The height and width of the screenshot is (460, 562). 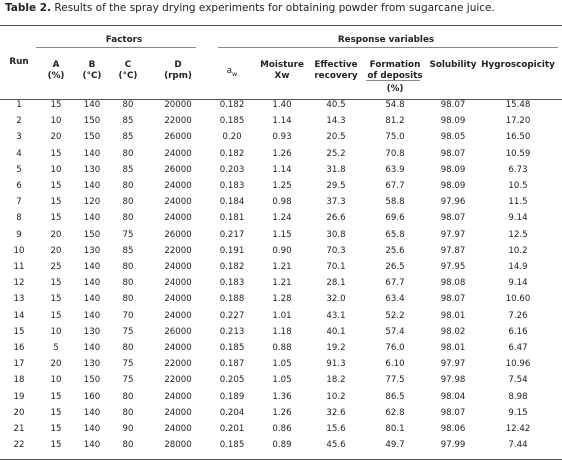 I want to click on table-cell: 15.6, so click(x=336, y=429).